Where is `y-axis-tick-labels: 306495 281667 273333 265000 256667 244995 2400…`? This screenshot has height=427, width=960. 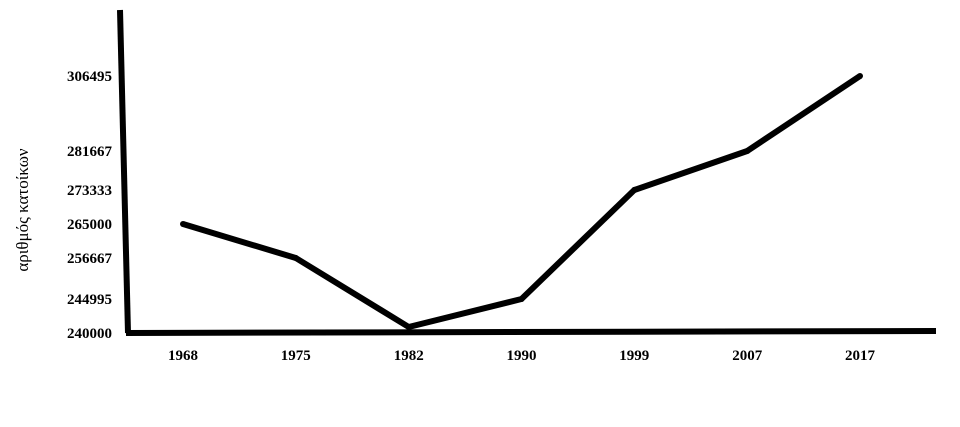
y-axis-tick-labels: 306495 281667 273333 265000 256667 244995 2400… is located at coordinates (90, 205).